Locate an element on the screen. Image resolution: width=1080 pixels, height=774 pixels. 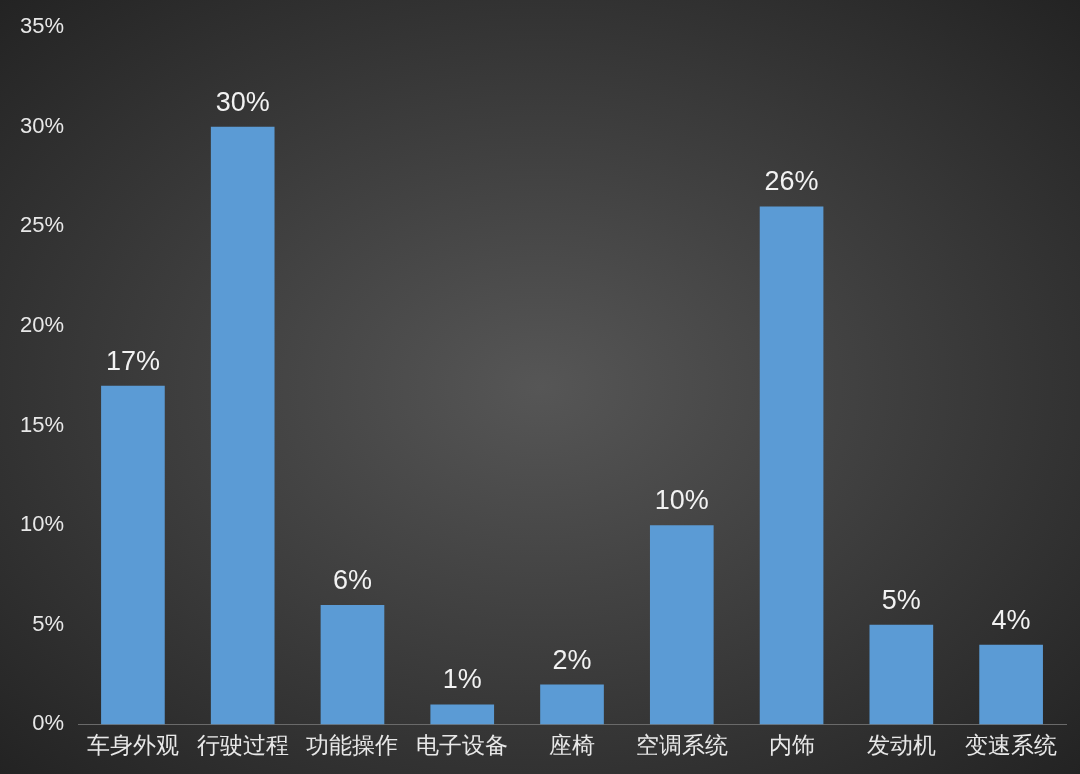
data-label: 5% is located at coordinates (901, 599).